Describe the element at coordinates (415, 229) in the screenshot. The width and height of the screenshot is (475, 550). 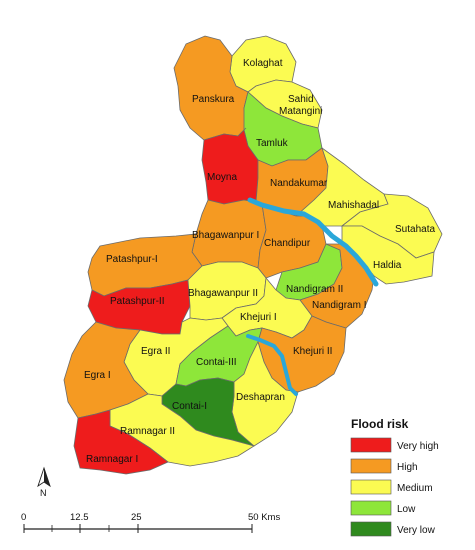
I see `label-sutahata: Sutahata` at that location.